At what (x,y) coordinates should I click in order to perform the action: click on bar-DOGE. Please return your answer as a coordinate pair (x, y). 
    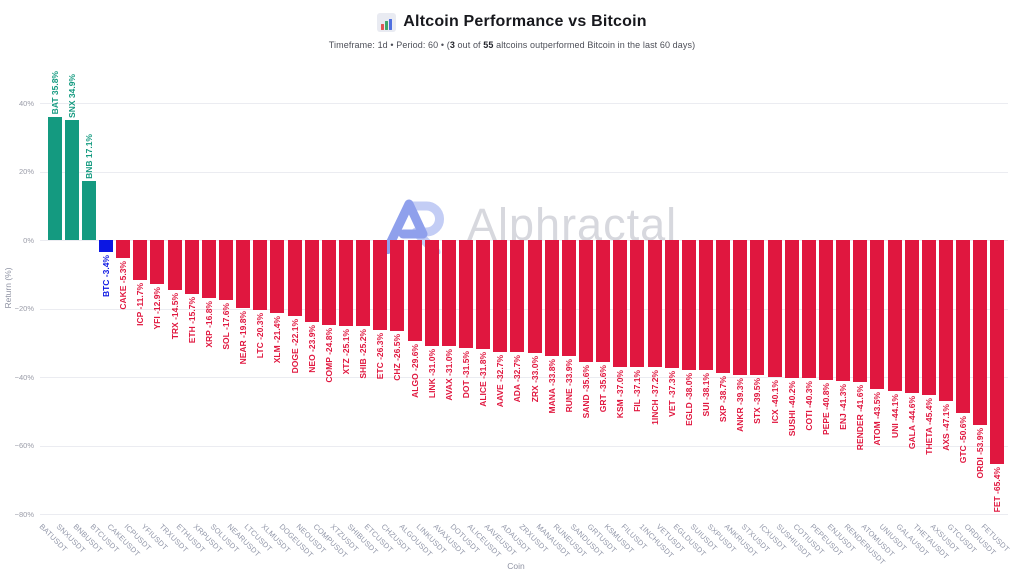
    Looking at the image, I should click on (294, 278).